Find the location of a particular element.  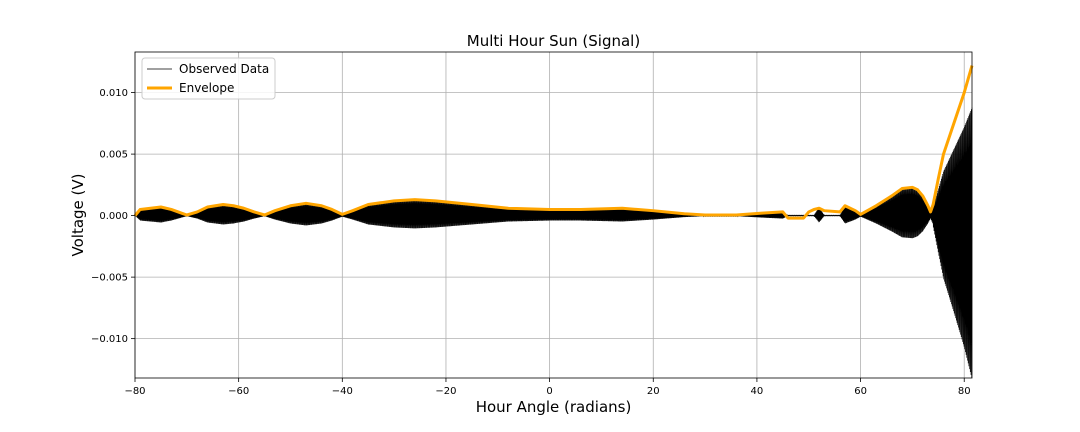

x-tick-label: 40 is located at coordinates (757, 391).